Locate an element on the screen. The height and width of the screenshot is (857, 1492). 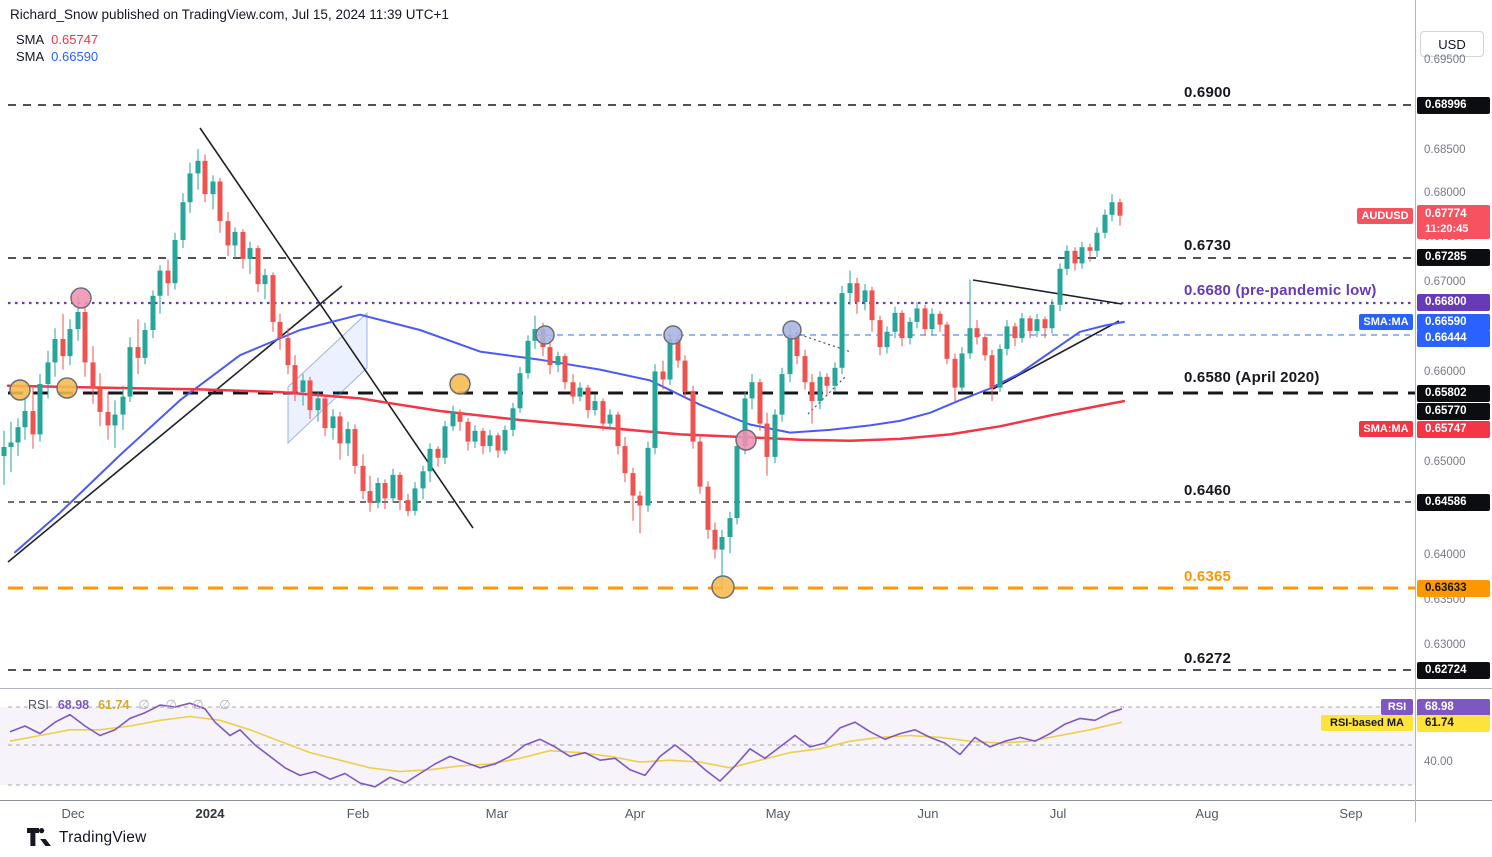
rsi-legend: RSI 68.98 61.74 ∅ ∅ ∅ ∅ is located at coordinates (132, 705).